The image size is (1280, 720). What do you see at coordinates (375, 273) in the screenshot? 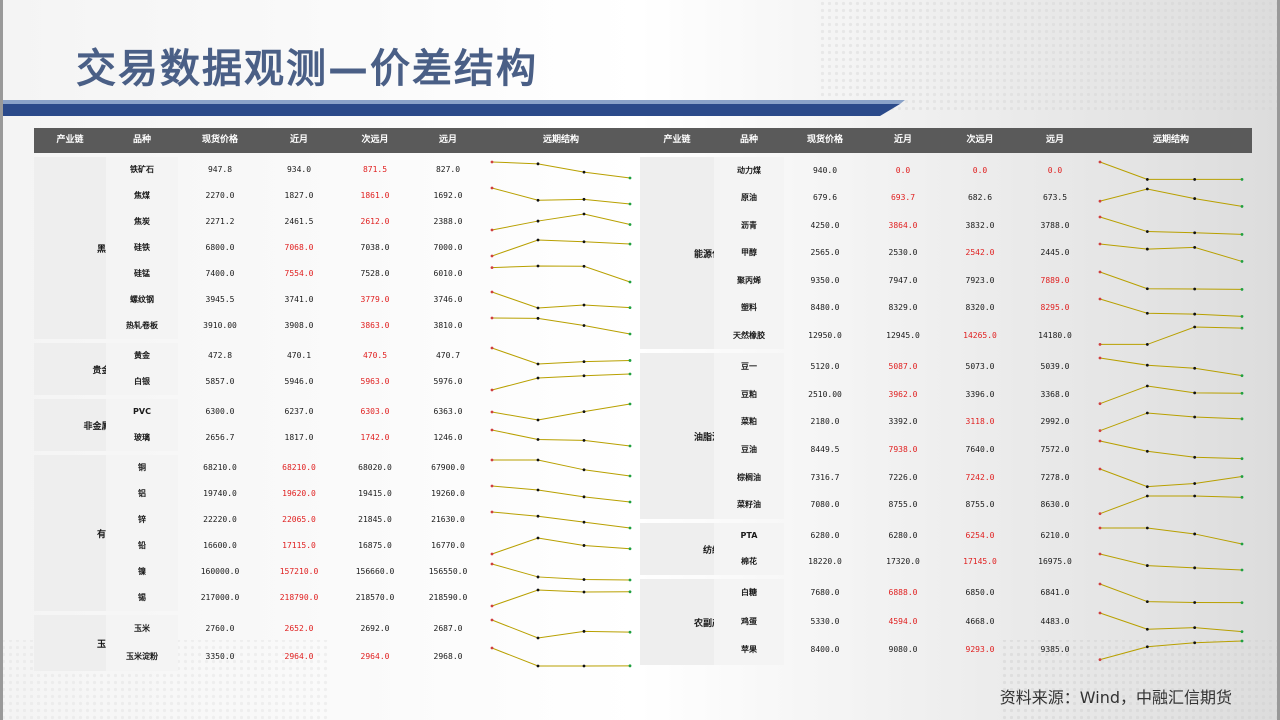
I see `next-value: 7528.0` at bounding box center [375, 273].